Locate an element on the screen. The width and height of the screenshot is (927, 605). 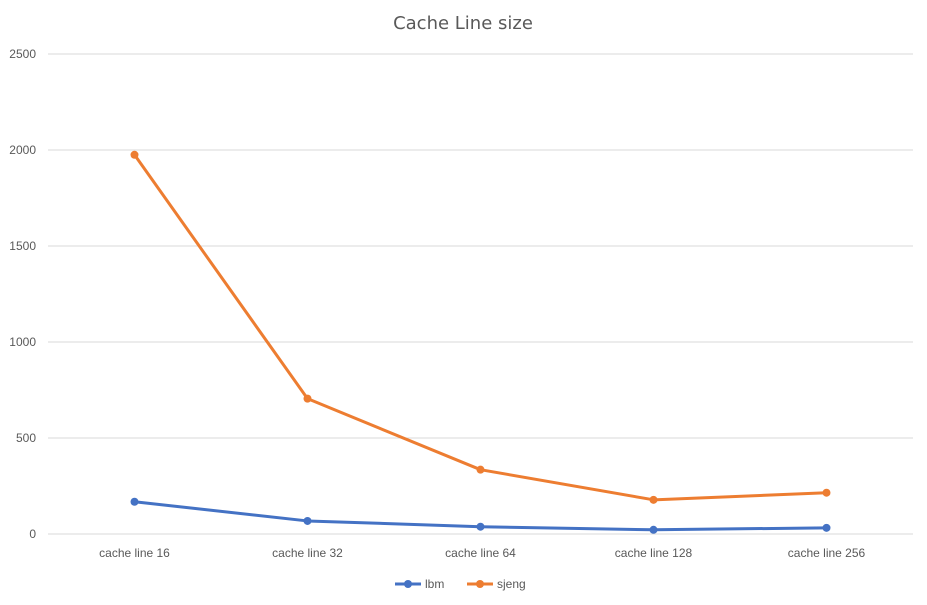
legend-entry-sjeng: sjeng is located at coordinates (496, 584).